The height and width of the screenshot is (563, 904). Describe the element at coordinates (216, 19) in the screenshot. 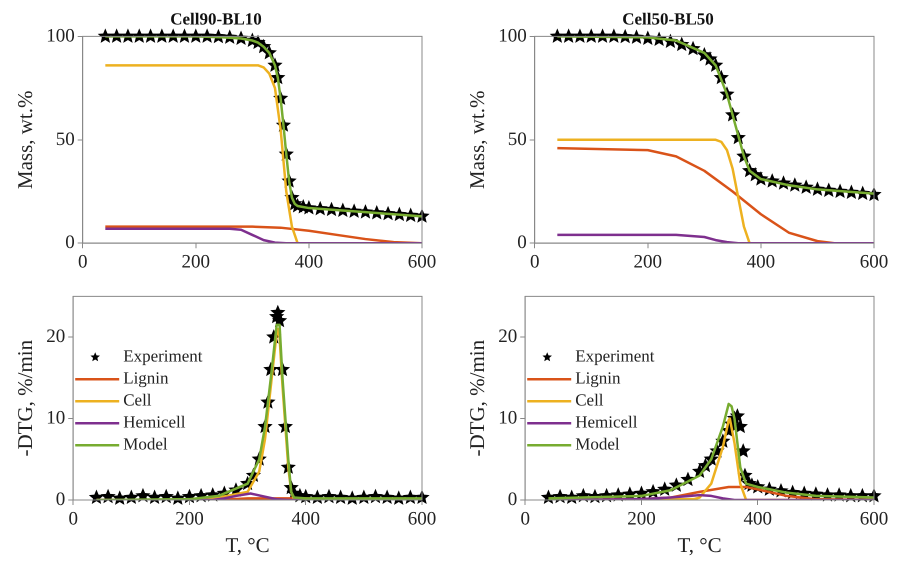

I see `chart-title: Cell90-BL10` at that location.